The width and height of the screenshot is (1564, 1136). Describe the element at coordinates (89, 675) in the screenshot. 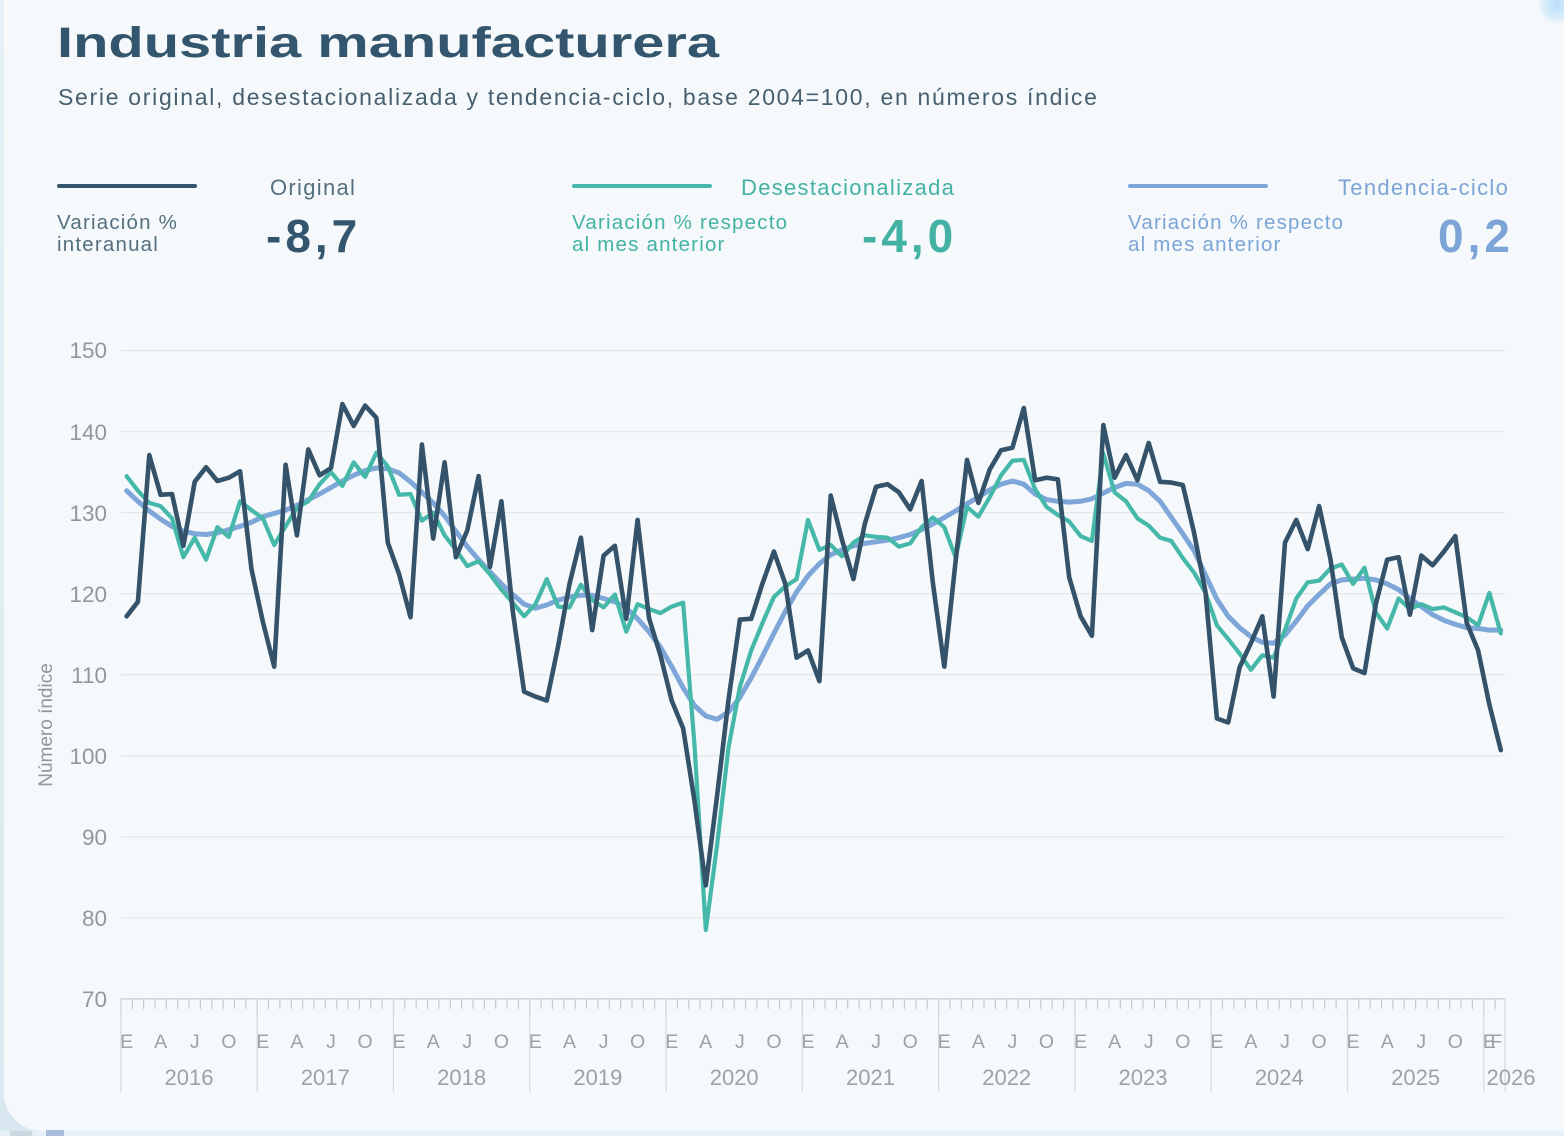

I see `svg-text: 110` at that location.